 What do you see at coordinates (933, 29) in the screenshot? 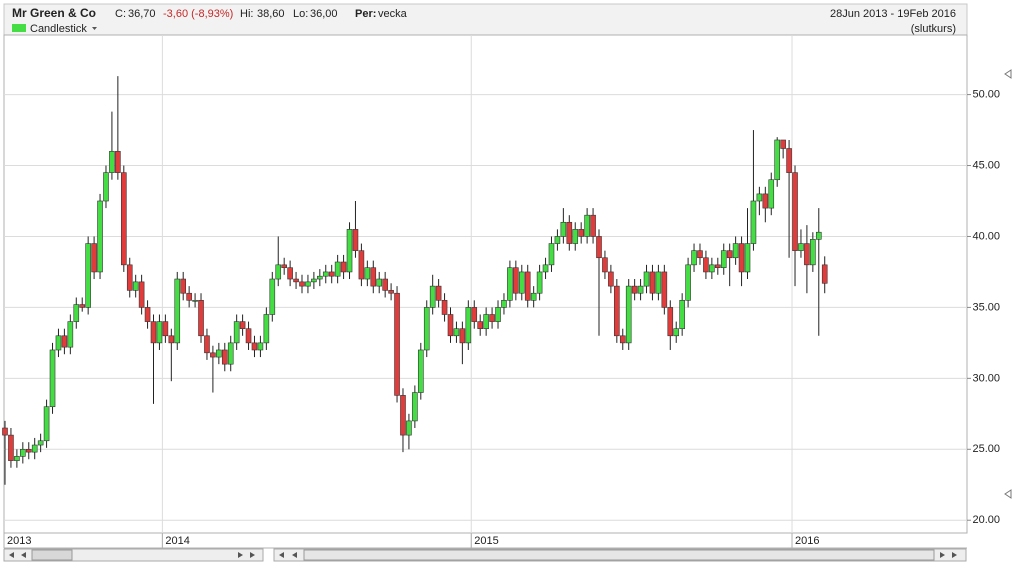
I see `price-basis: (slutkurs)` at bounding box center [933, 29].